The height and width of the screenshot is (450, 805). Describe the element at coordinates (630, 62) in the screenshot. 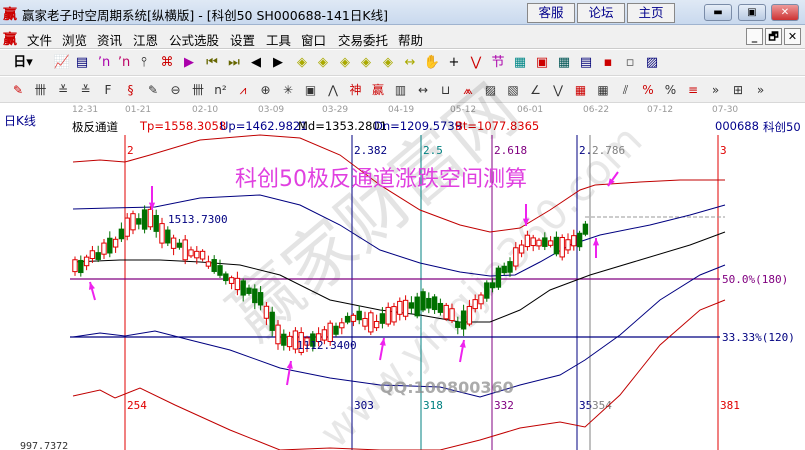

I see `network-icon: ▫` at that location.